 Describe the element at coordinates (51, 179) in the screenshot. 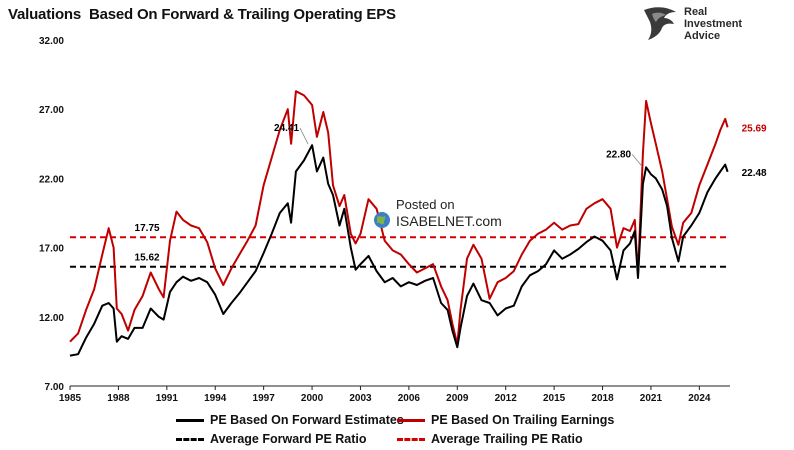

I see `y-tick-label: 22.00` at that location.